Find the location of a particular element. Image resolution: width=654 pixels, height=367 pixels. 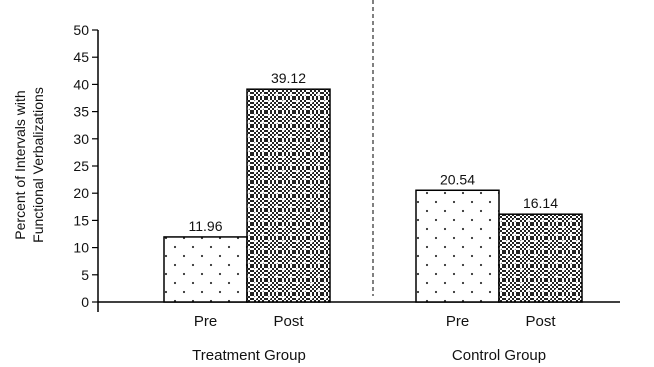

y-tick-label: 15 is located at coordinates (81, 220).